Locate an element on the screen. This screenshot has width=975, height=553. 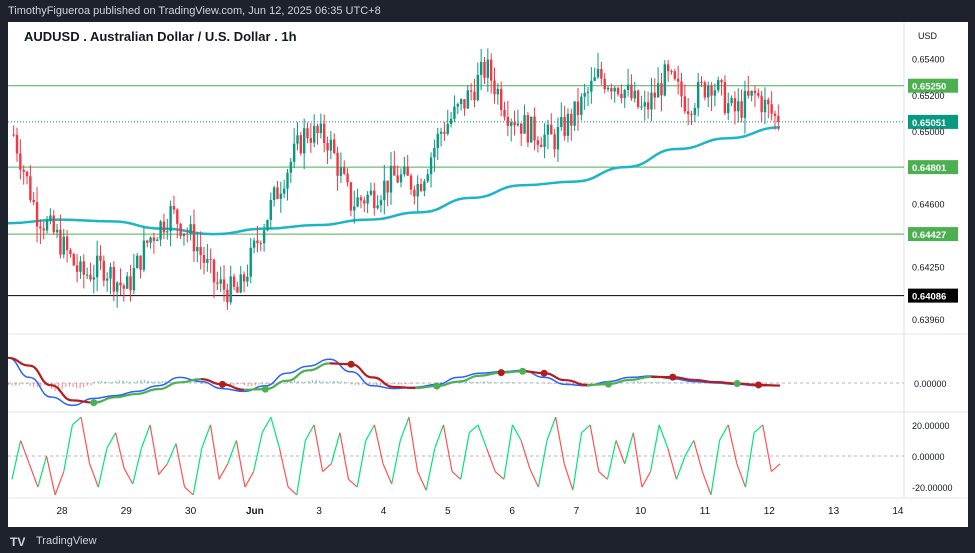
osc1-cross-up-dot is located at coordinates (437, 386).